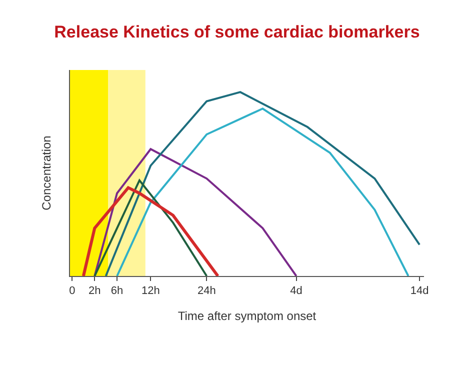  Describe the element at coordinates (46, 173) in the screenshot. I see `y-axis-title: Concentration` at that location.